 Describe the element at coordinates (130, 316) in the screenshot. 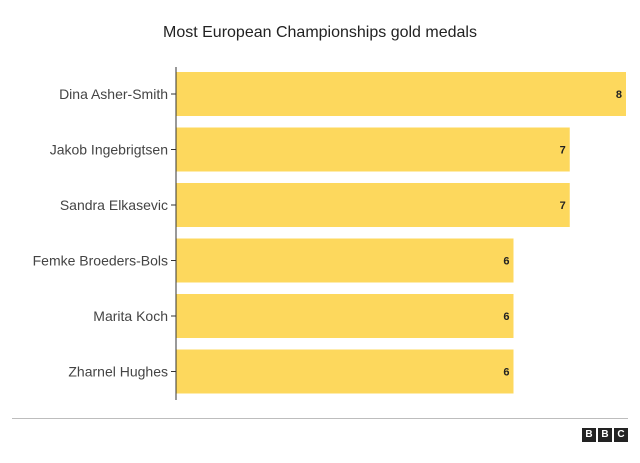

I see `category-label: Marita Koch` at that location.